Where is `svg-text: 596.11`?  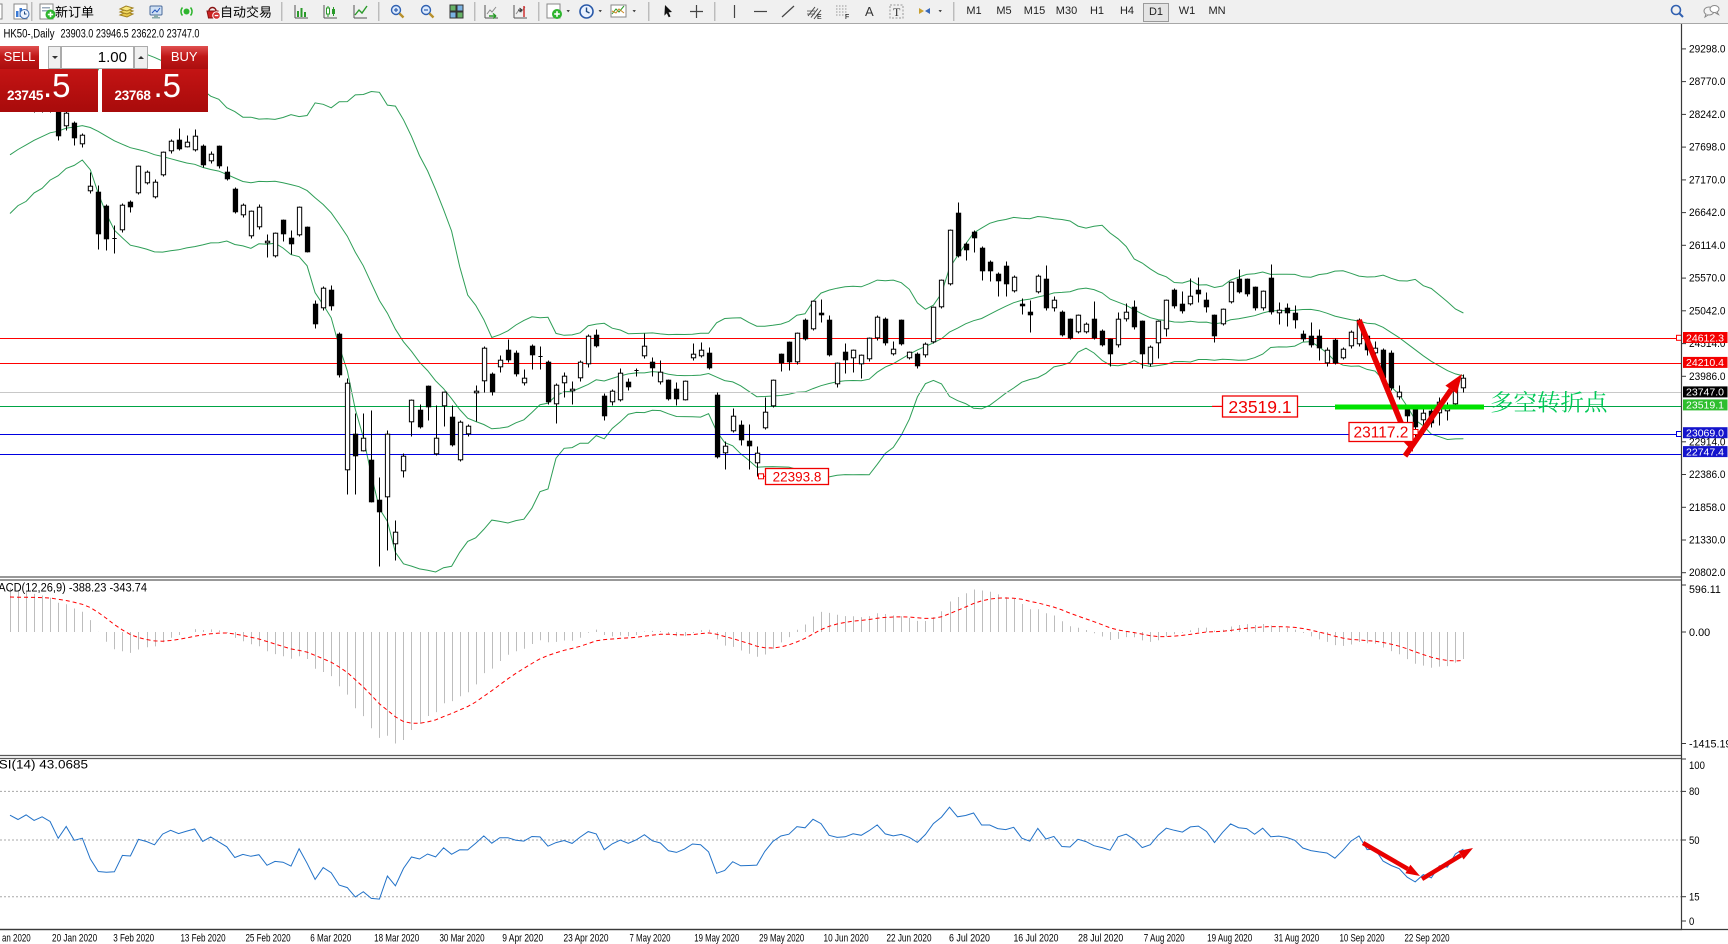
svg-text: 596.11 is located at coordinates (1705, 590).